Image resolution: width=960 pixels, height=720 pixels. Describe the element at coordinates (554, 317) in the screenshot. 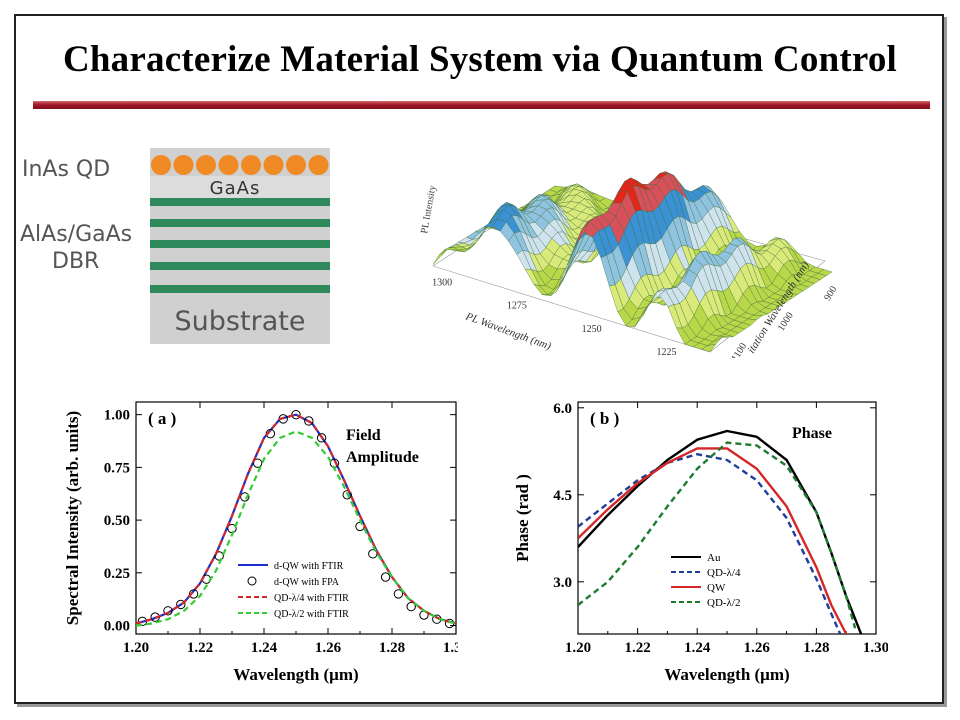

I see `surface-x-ticks: 1300 1275 1250 1225` at that location.